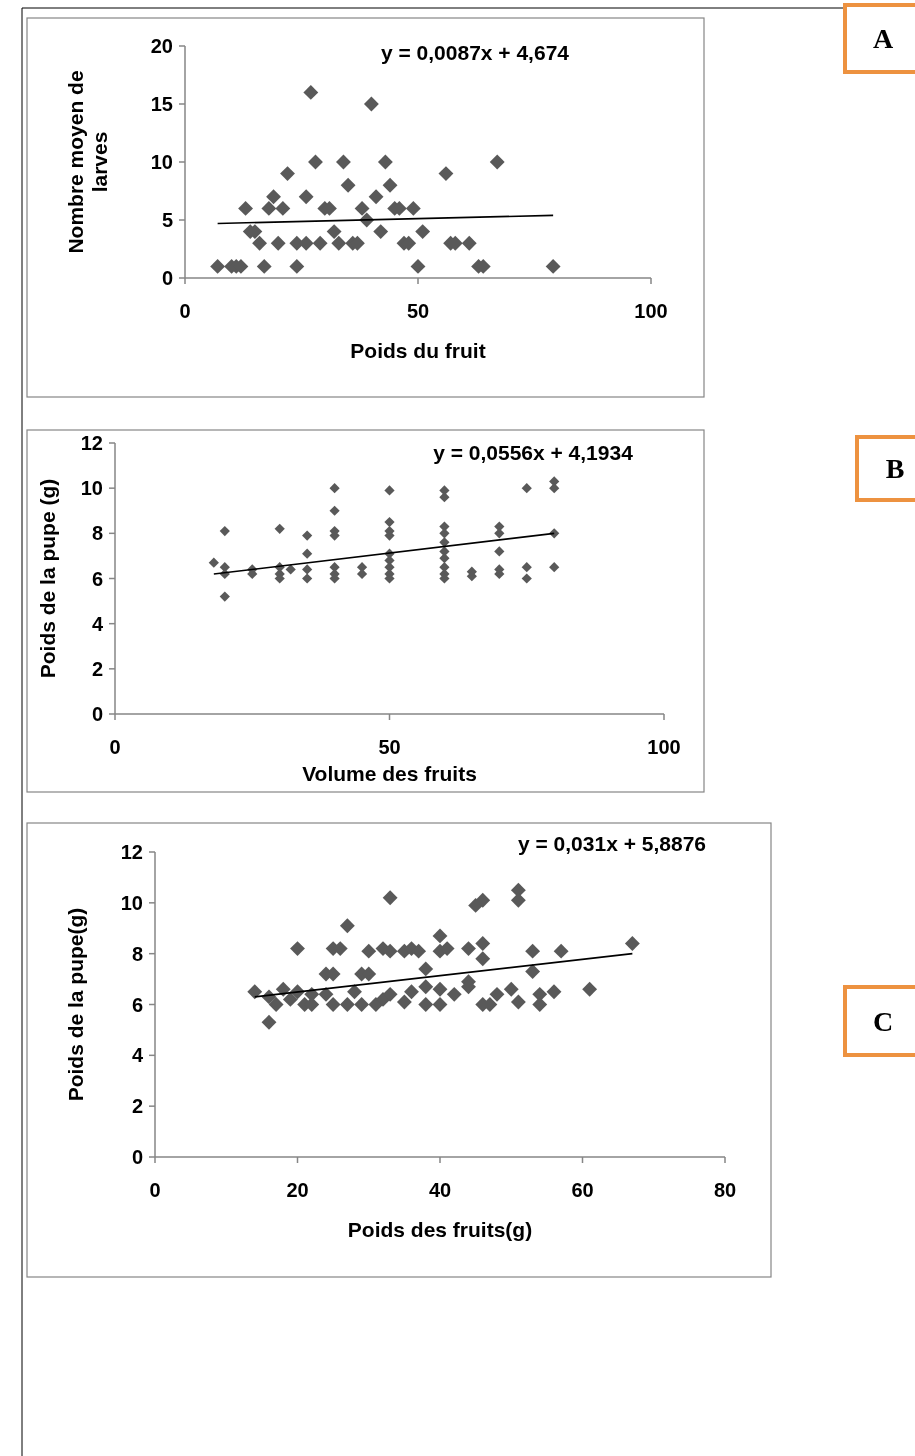 The width and height of the screenshot is (915, 1456). What do you see at coordinates (883, 1021) in the screenshot?
I see `text: C` at bounding box center [883, 1021].